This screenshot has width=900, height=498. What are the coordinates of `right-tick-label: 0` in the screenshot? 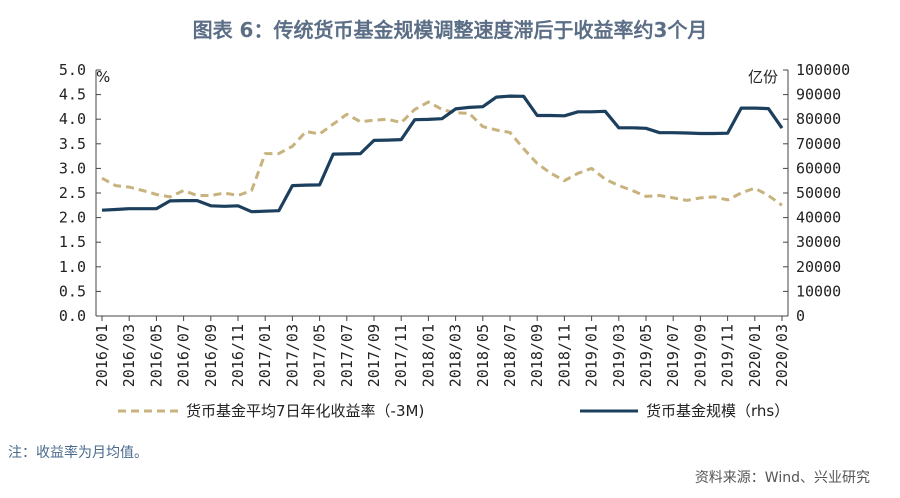 It's located at (800, 316).